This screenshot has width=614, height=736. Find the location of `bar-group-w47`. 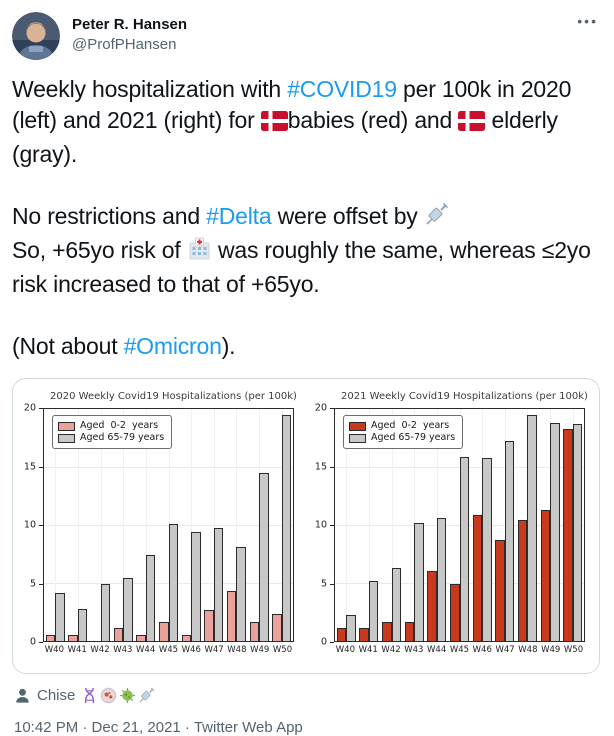

bar-group-w47 is located at coordinates (504, 525).